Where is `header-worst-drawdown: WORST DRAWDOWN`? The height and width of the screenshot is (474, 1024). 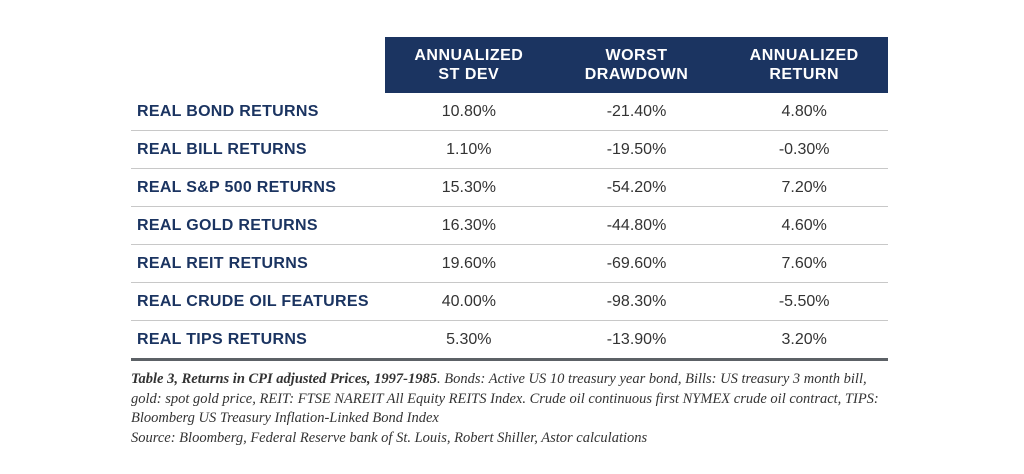
header-worst-drawdown: WORST DRAWDOWN is located at coordinates (636, 65).